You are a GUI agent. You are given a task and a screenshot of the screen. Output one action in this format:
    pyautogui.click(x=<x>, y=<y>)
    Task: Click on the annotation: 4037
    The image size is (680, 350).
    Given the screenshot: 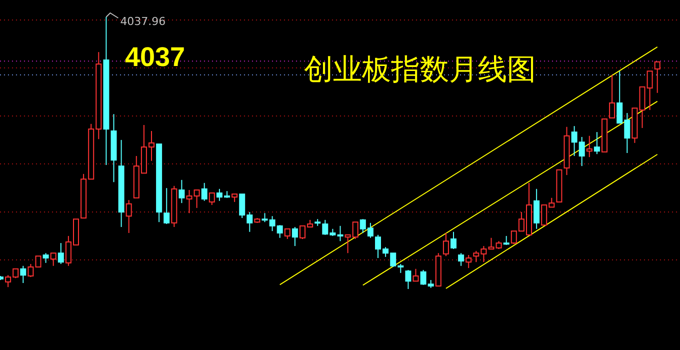 What is the action you would take?
    pyautogui.click(x=155, y=57)
    